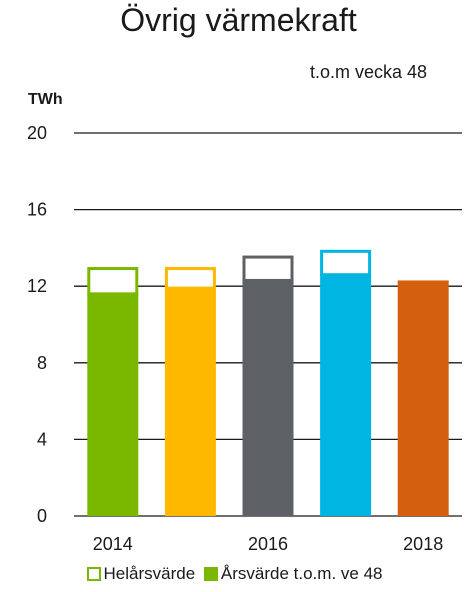 This screenshot has width=469, height=592. I want to click on y-tick-label: 0, so click(42, 516).